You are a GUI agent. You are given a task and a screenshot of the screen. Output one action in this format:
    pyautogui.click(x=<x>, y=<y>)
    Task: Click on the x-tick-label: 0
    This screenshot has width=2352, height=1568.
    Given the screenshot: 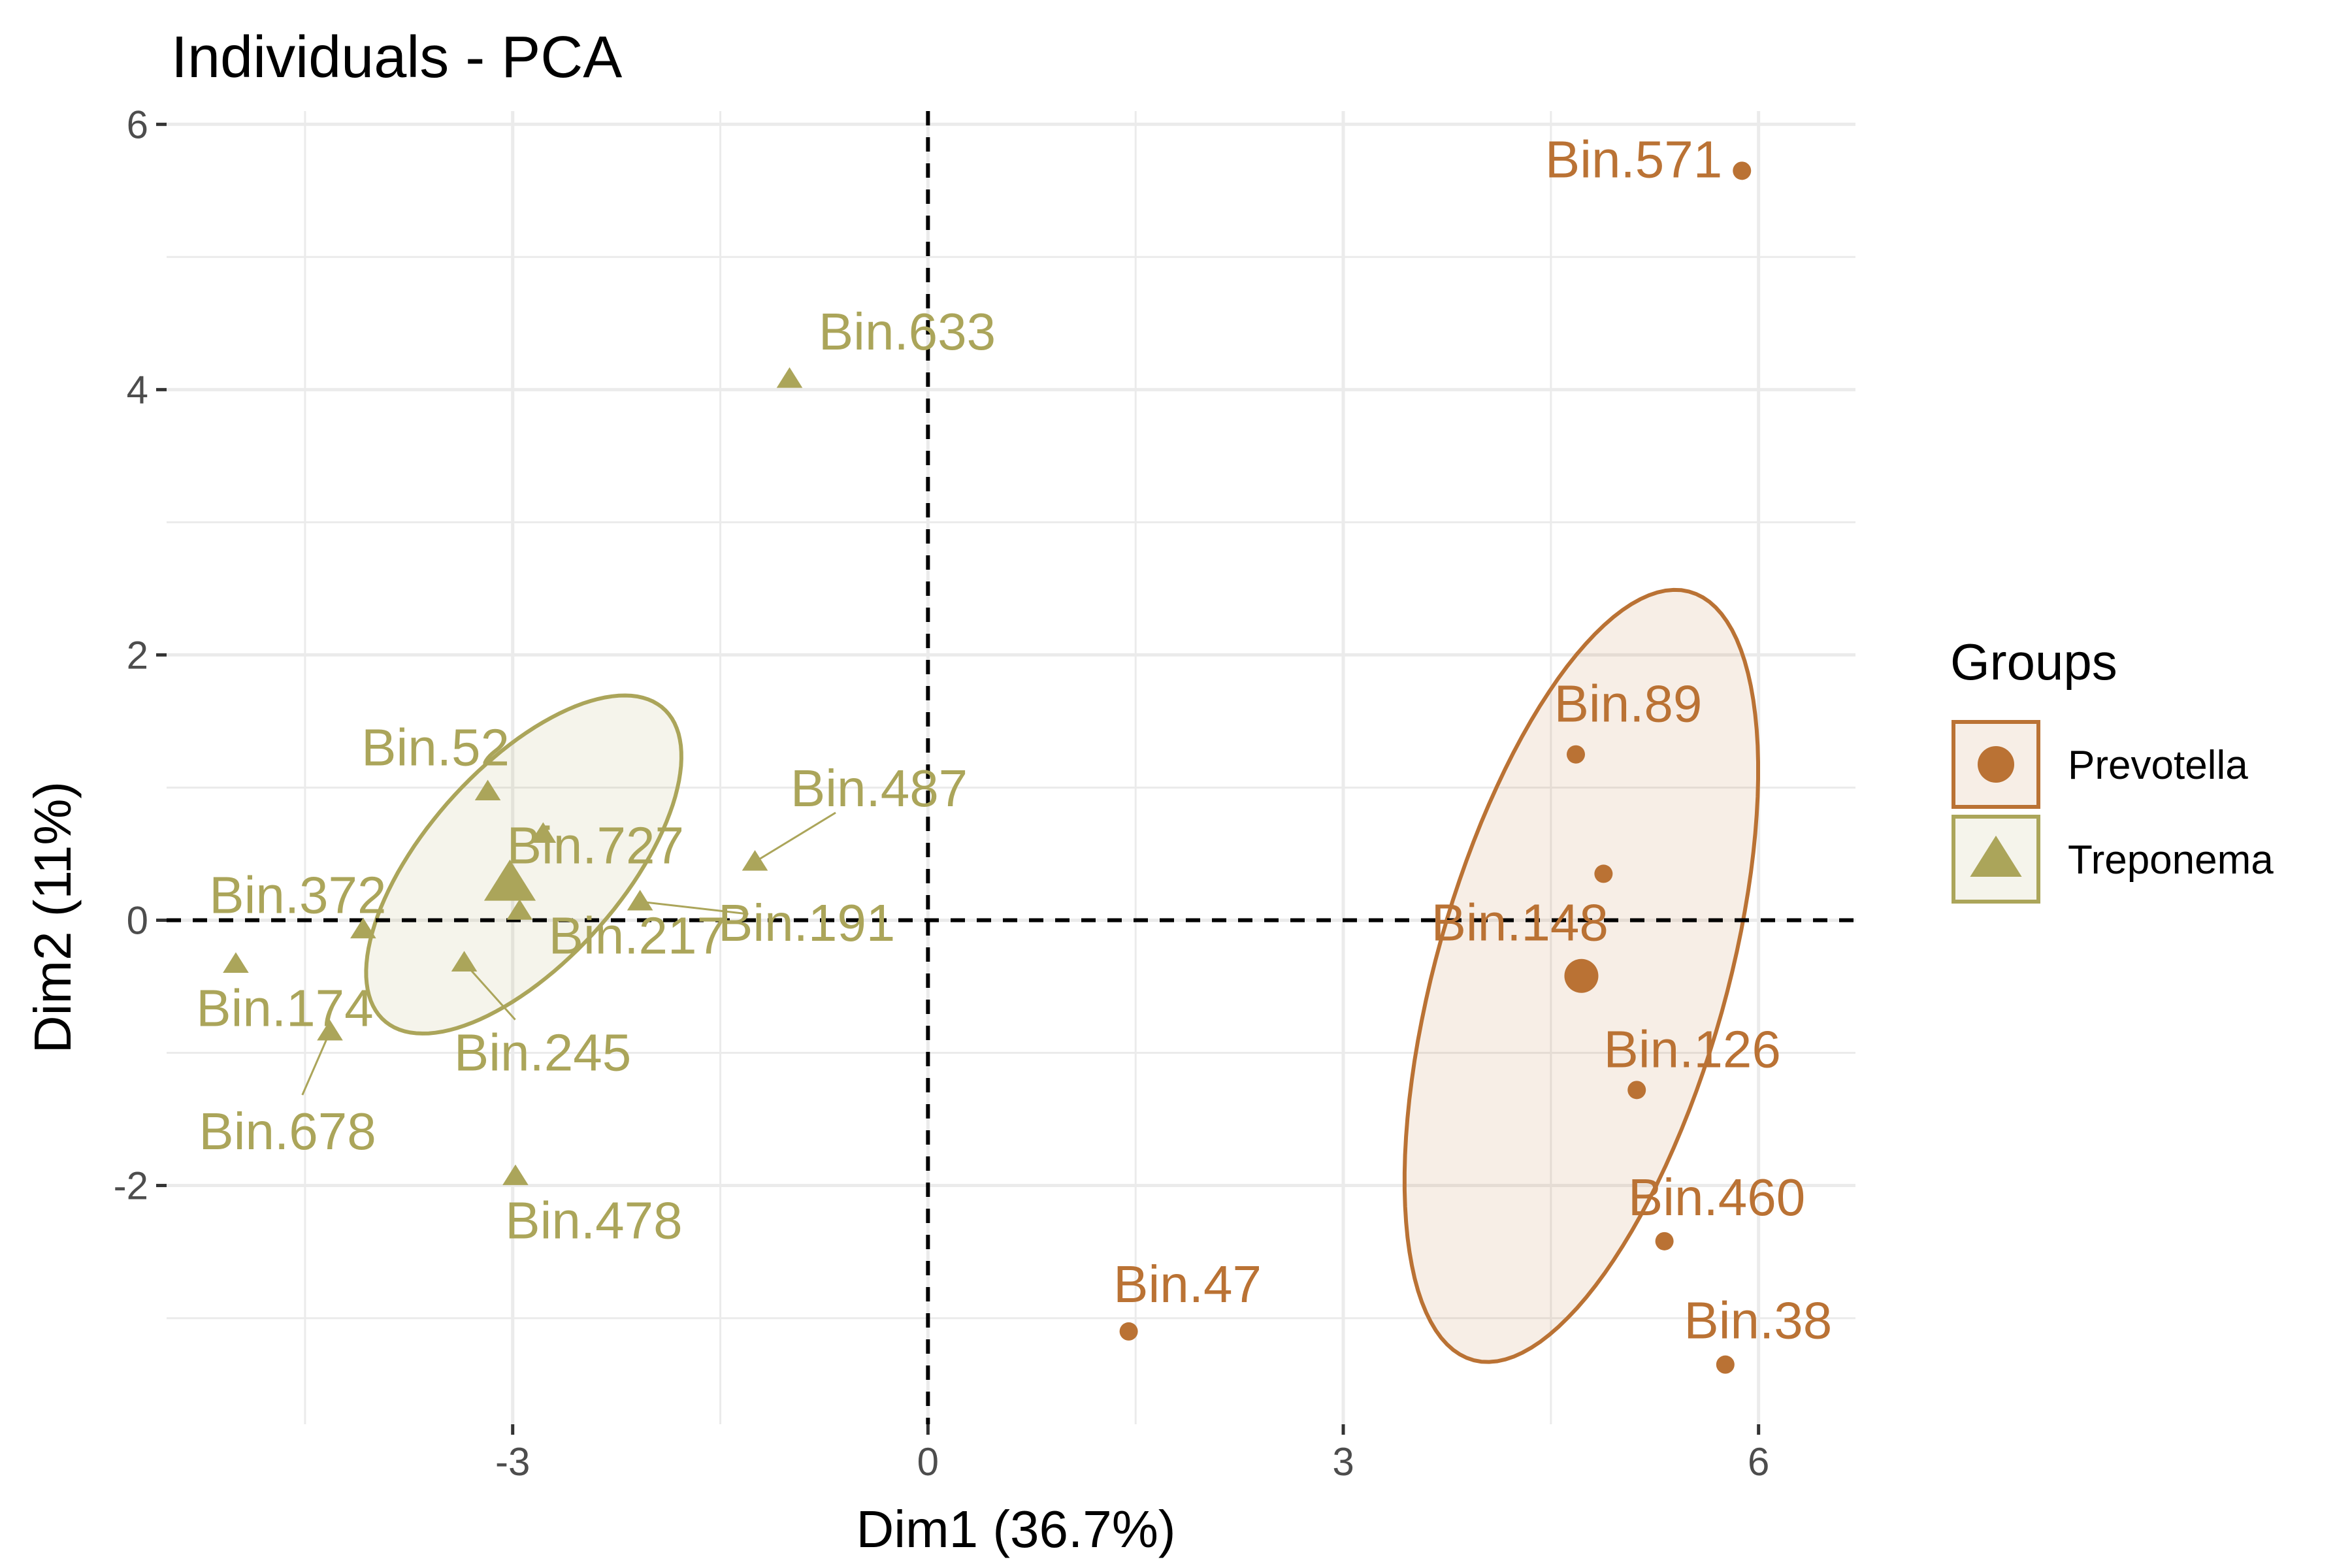 What is the action you would take?
    pyautogui.click(x=928, y=1462)
    